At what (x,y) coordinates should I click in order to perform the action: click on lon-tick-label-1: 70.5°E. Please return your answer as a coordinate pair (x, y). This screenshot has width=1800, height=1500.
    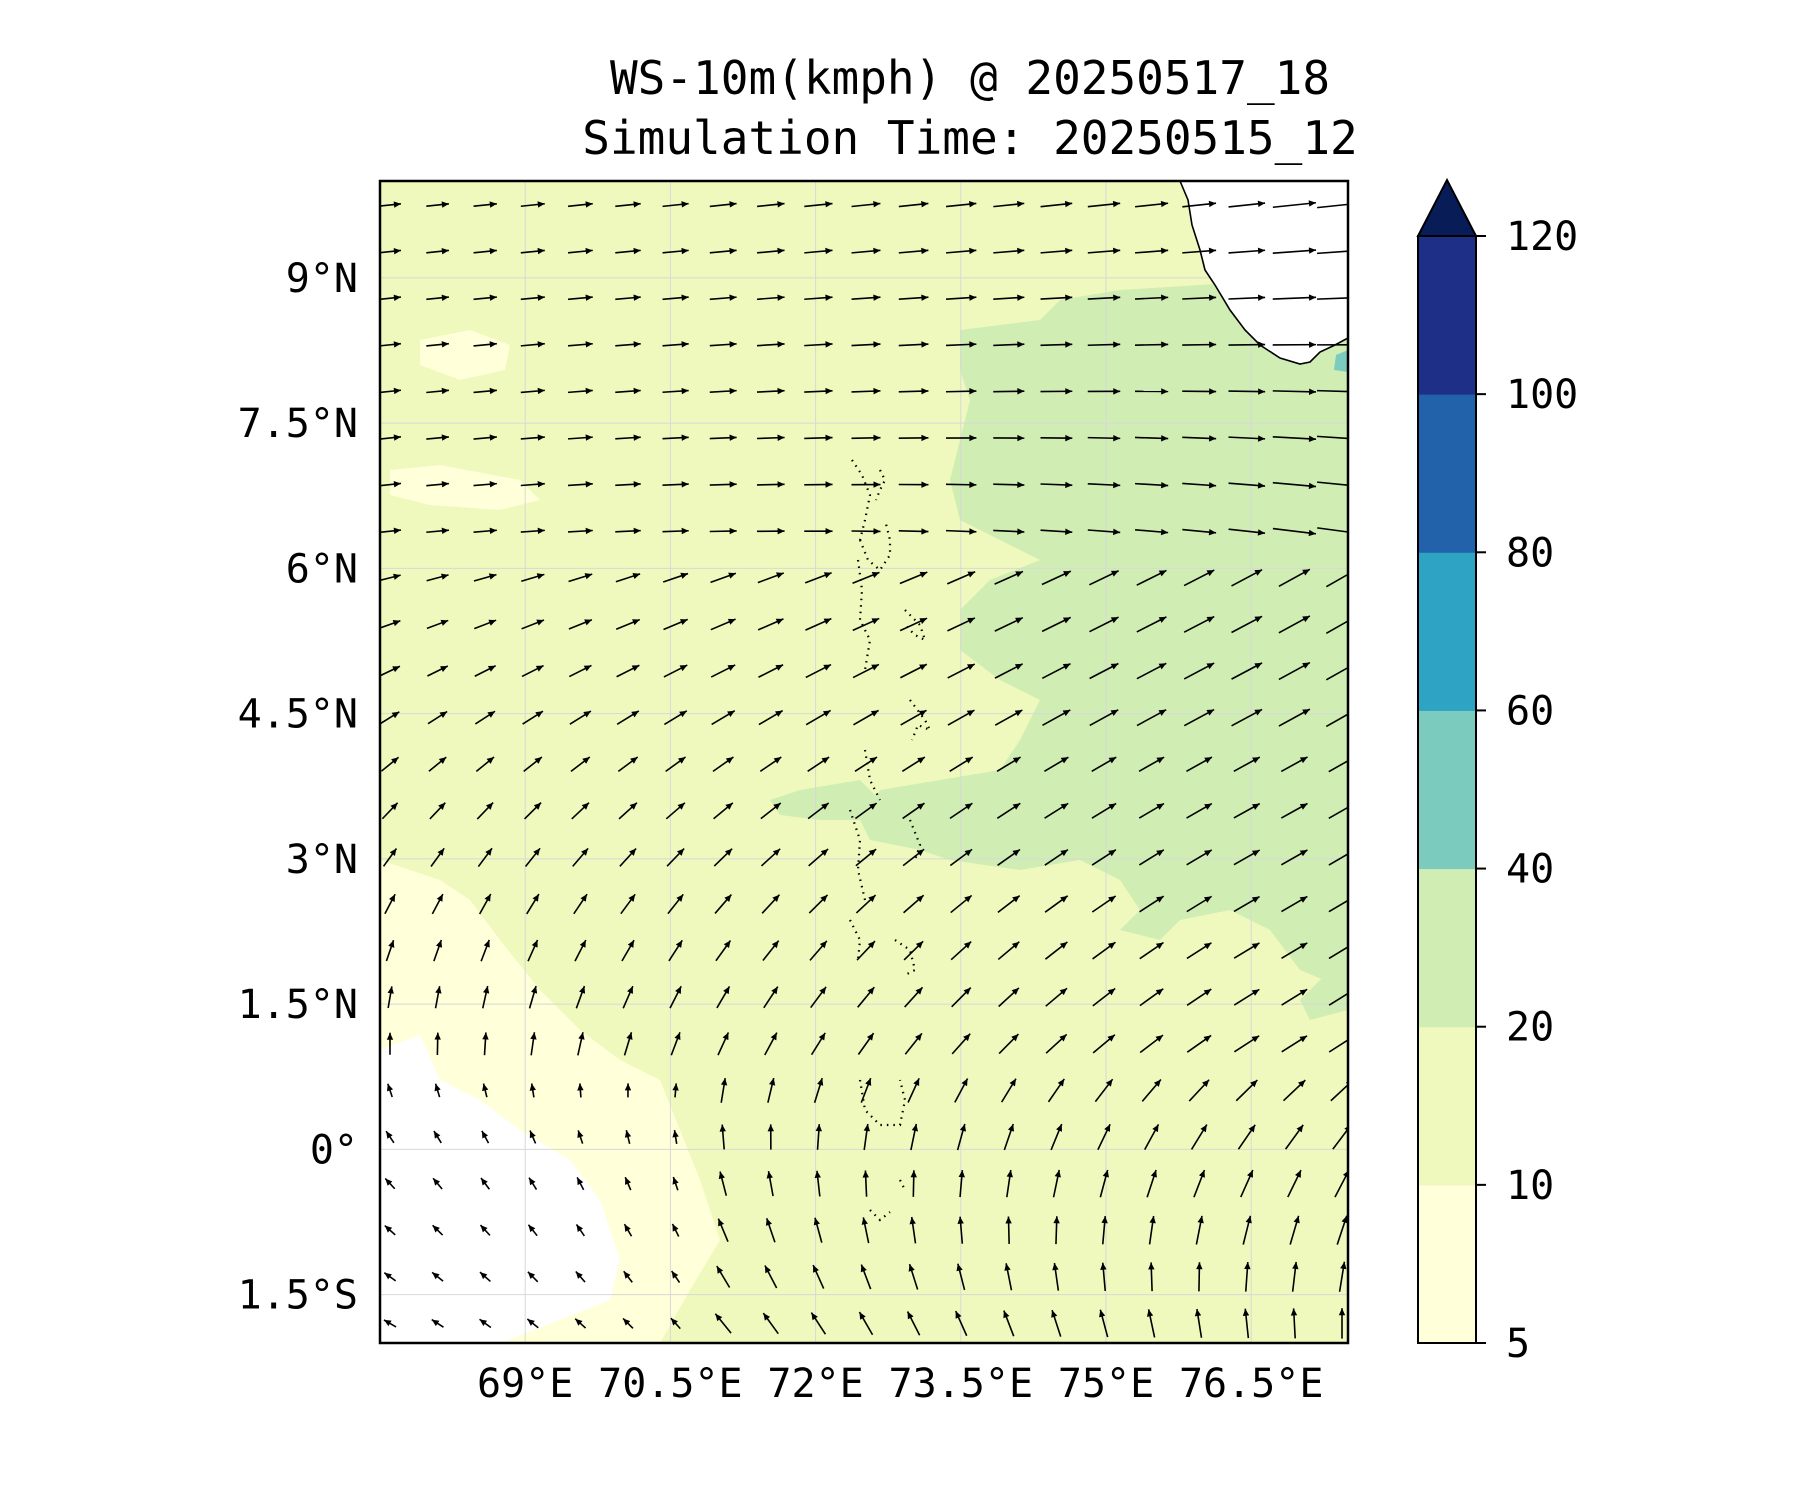
    Looking at the image, I should click on (670, 1384).